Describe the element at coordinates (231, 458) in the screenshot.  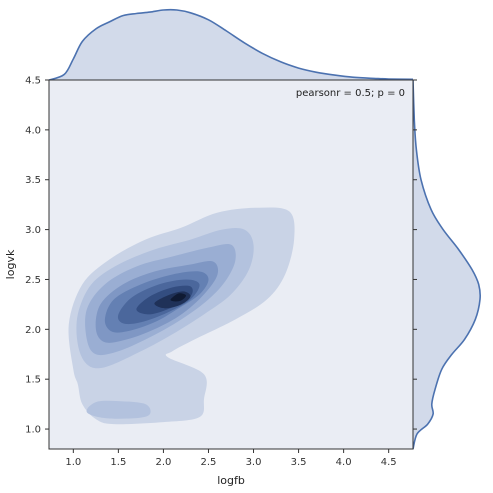
I see `x-axis-ticks: 1.0 1.5 2.0 2.5 3.0 3.5 4.0 4.5` at that location.